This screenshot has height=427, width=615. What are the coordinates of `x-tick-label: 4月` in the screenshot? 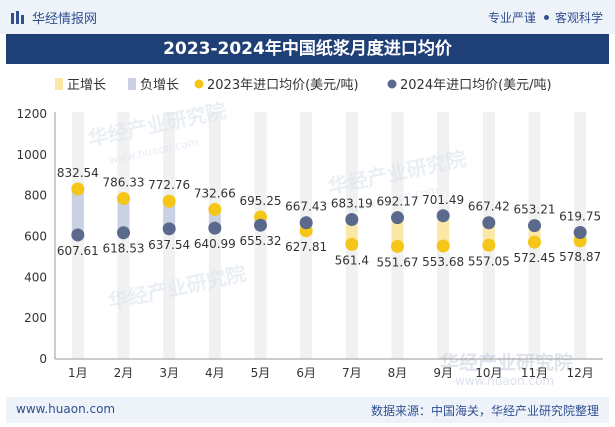 It's located at (215, 373).